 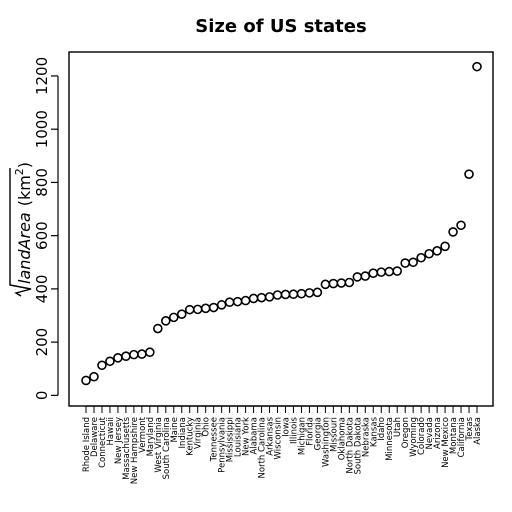 What do you see at coordinates (103, 442) in the screenshot?
I see `x-tick-label: Connecticut` at bounding box center [103, 442].